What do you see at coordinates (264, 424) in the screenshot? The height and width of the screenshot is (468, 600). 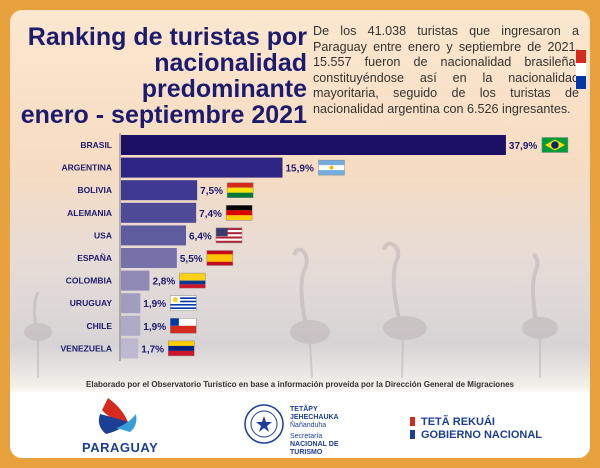 I see `national-seal-icon` at bounding box center [264, 424].